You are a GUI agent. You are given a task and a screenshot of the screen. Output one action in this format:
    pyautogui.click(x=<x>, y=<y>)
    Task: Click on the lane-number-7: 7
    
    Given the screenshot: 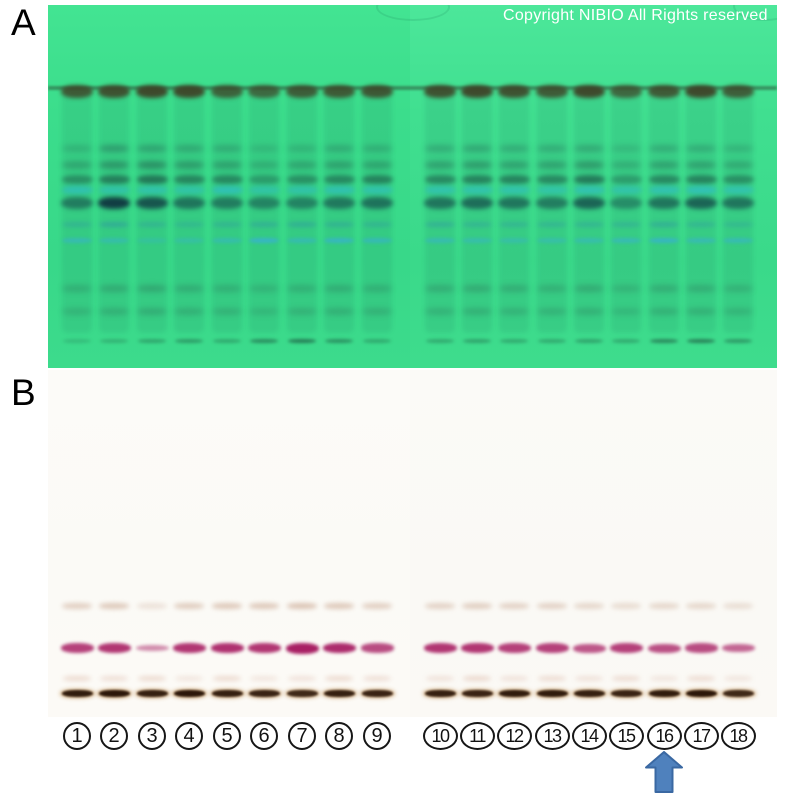 What is the action you would take?
    pyautogui.click(x=302, y=736)
    